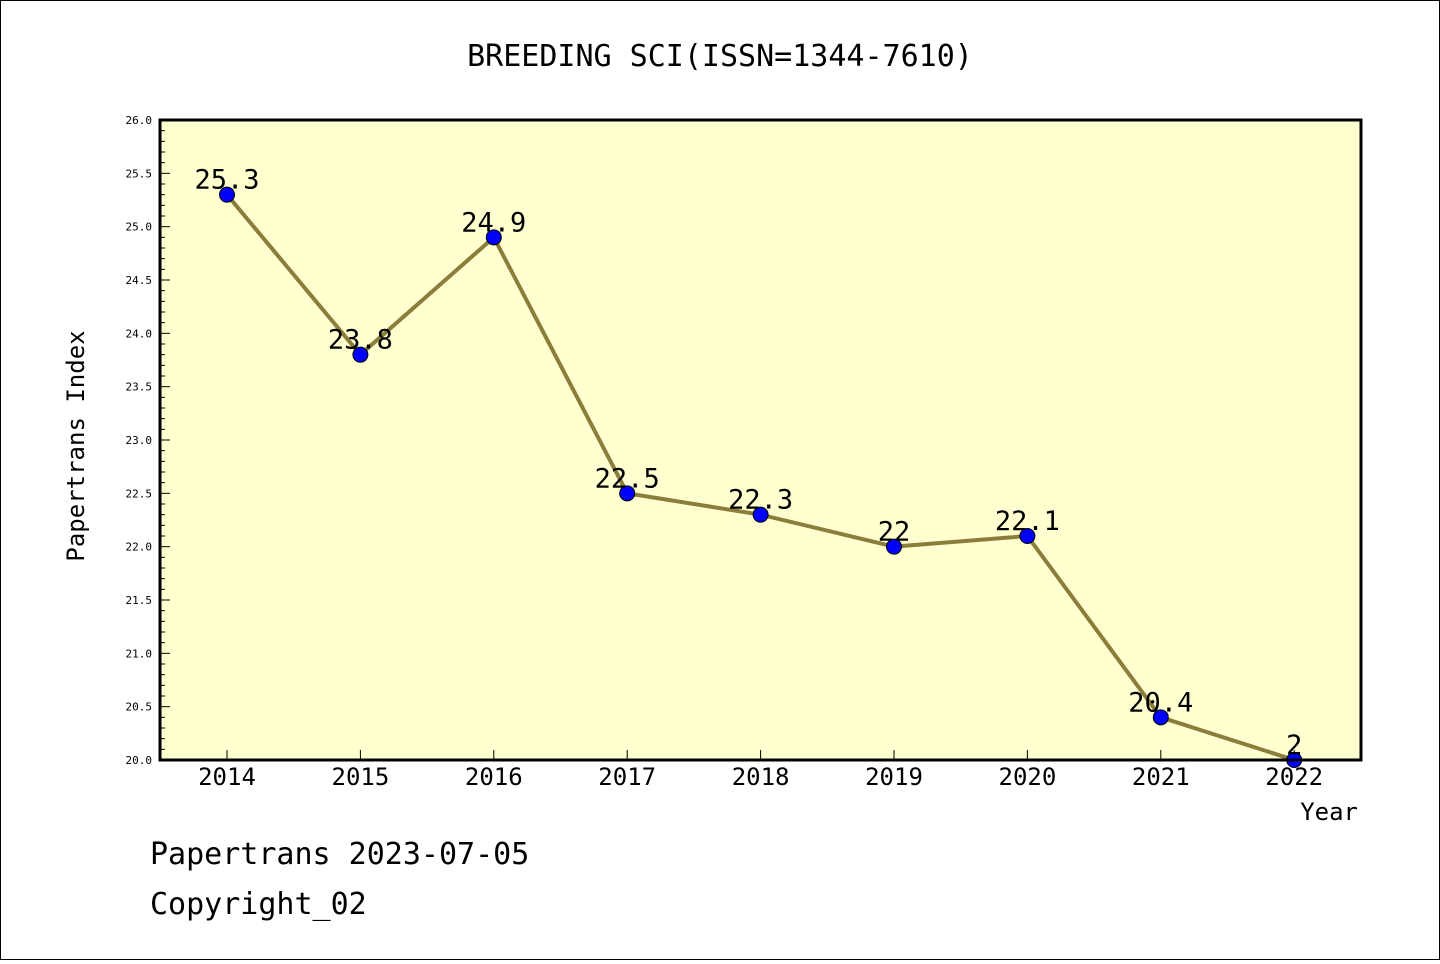  I want to click on y-tick-label: 20.0, so click(139, 760).